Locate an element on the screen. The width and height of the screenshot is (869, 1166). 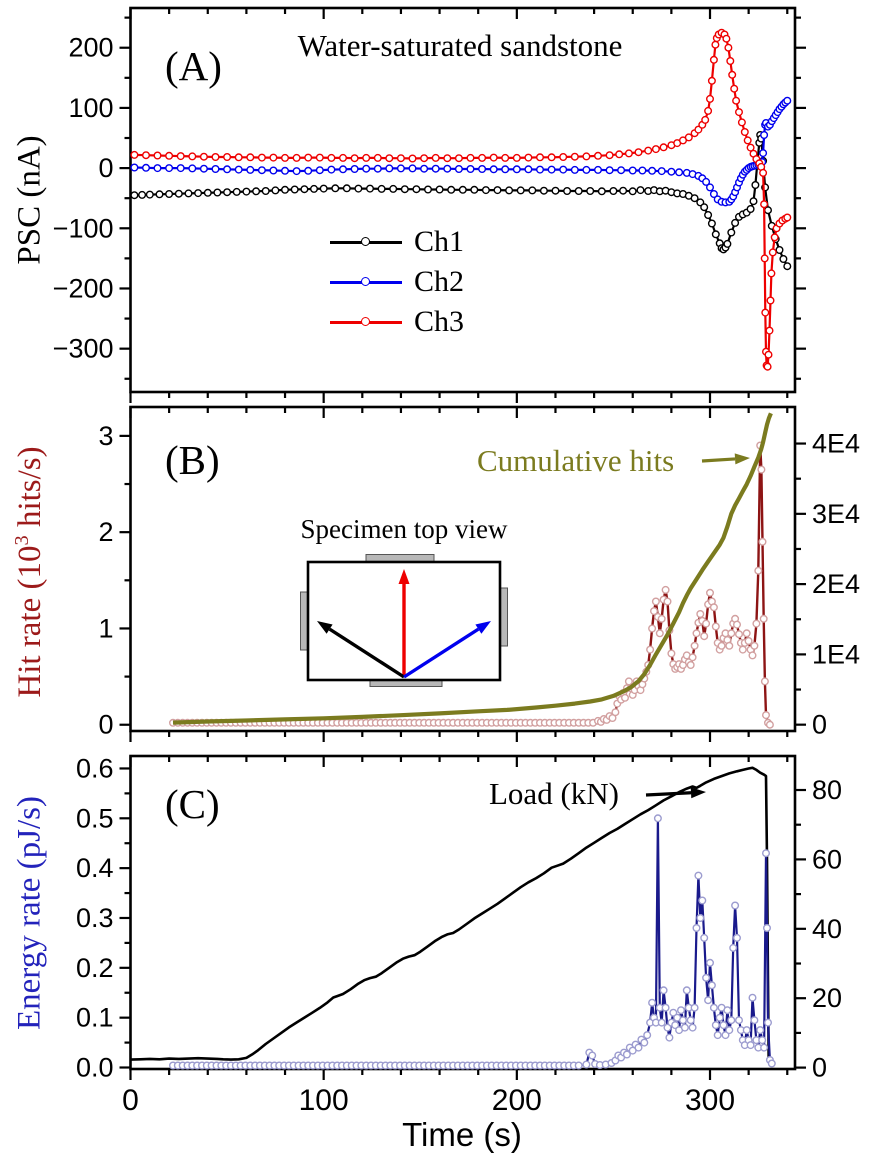
y-tick-label: 0.5 is located at coordinates (95, 818).